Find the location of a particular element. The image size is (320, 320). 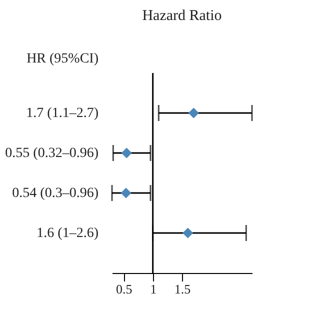

y-tick-label: 1.7 (1.1–2.7) is located at coordinates (62, 113).